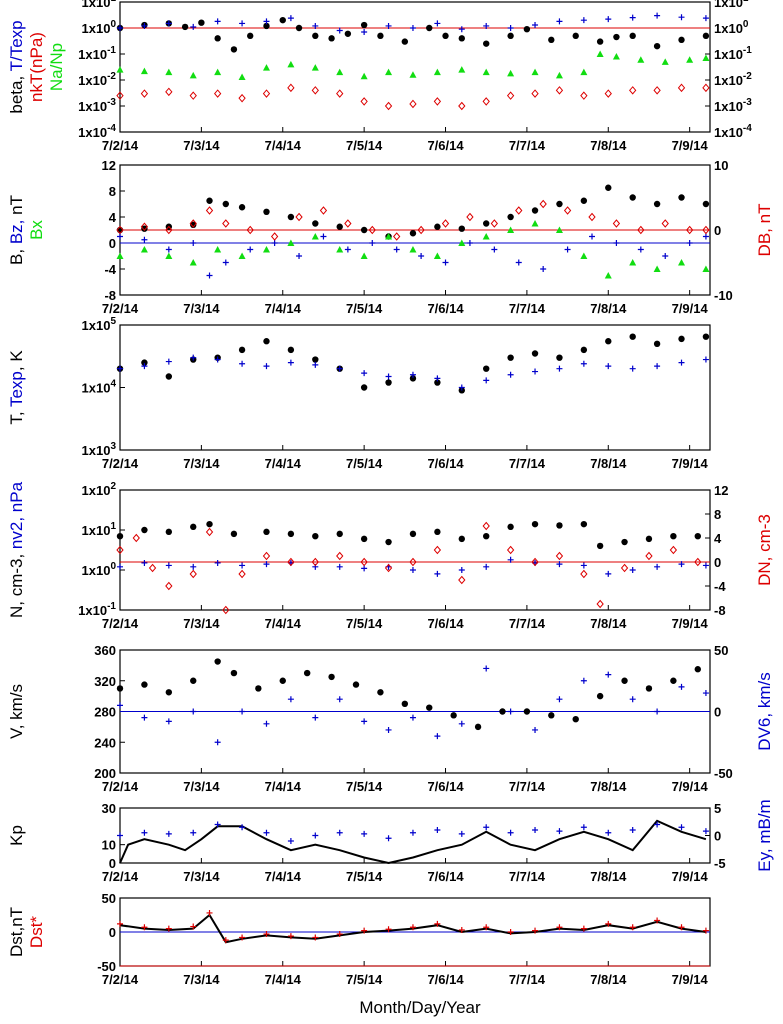  Describe the element at coordinates (364, 145) in the screenshot. I see `x-tick-label: 7/5/14` at that location.